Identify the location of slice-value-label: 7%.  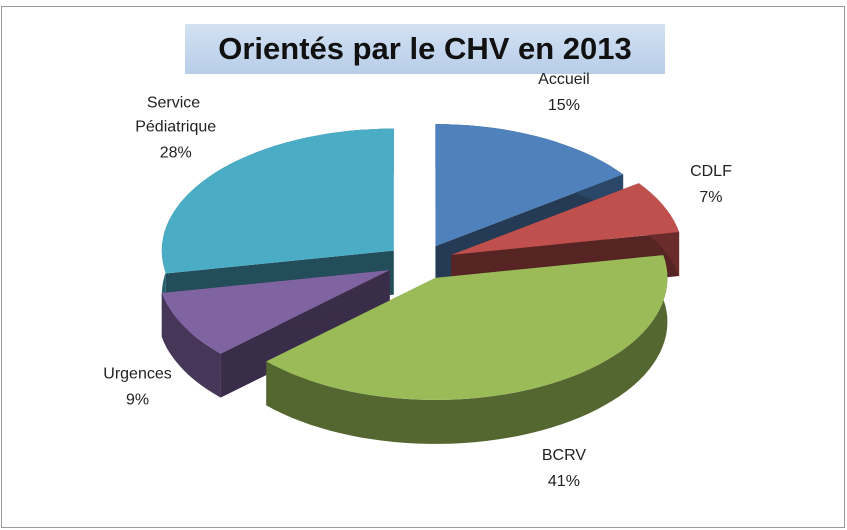
(710, 197).